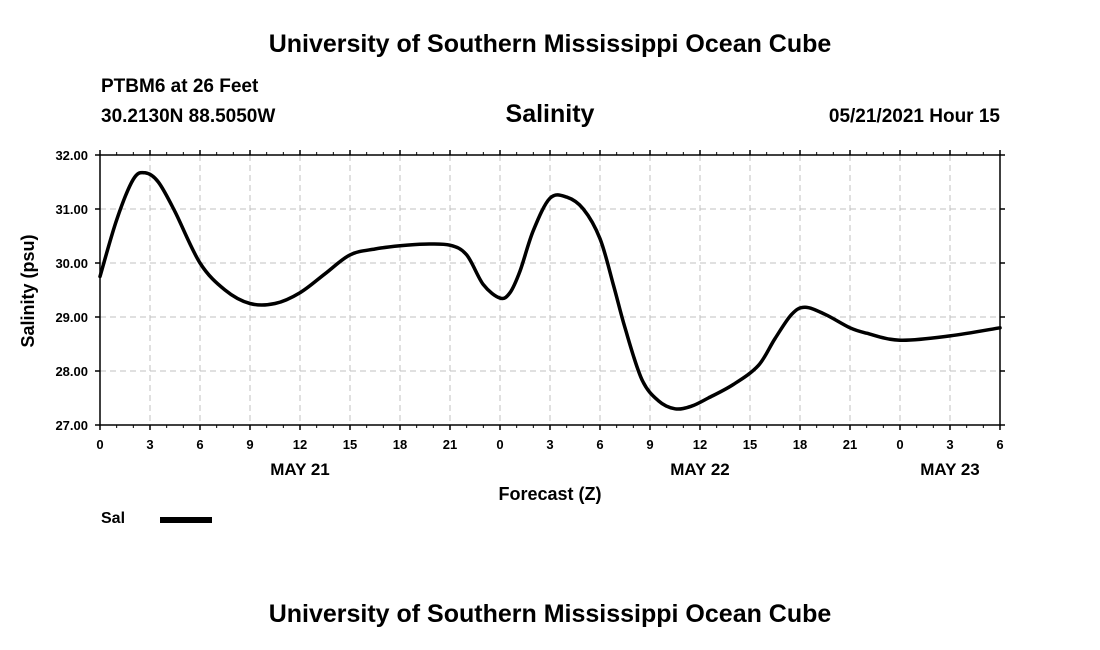 The height and width of the screenshot is (650, 1100). What do you see at coordinates (950, 469) in the screenshot?
I see `date-label: MAY 23` at bounding box center [950, 469].